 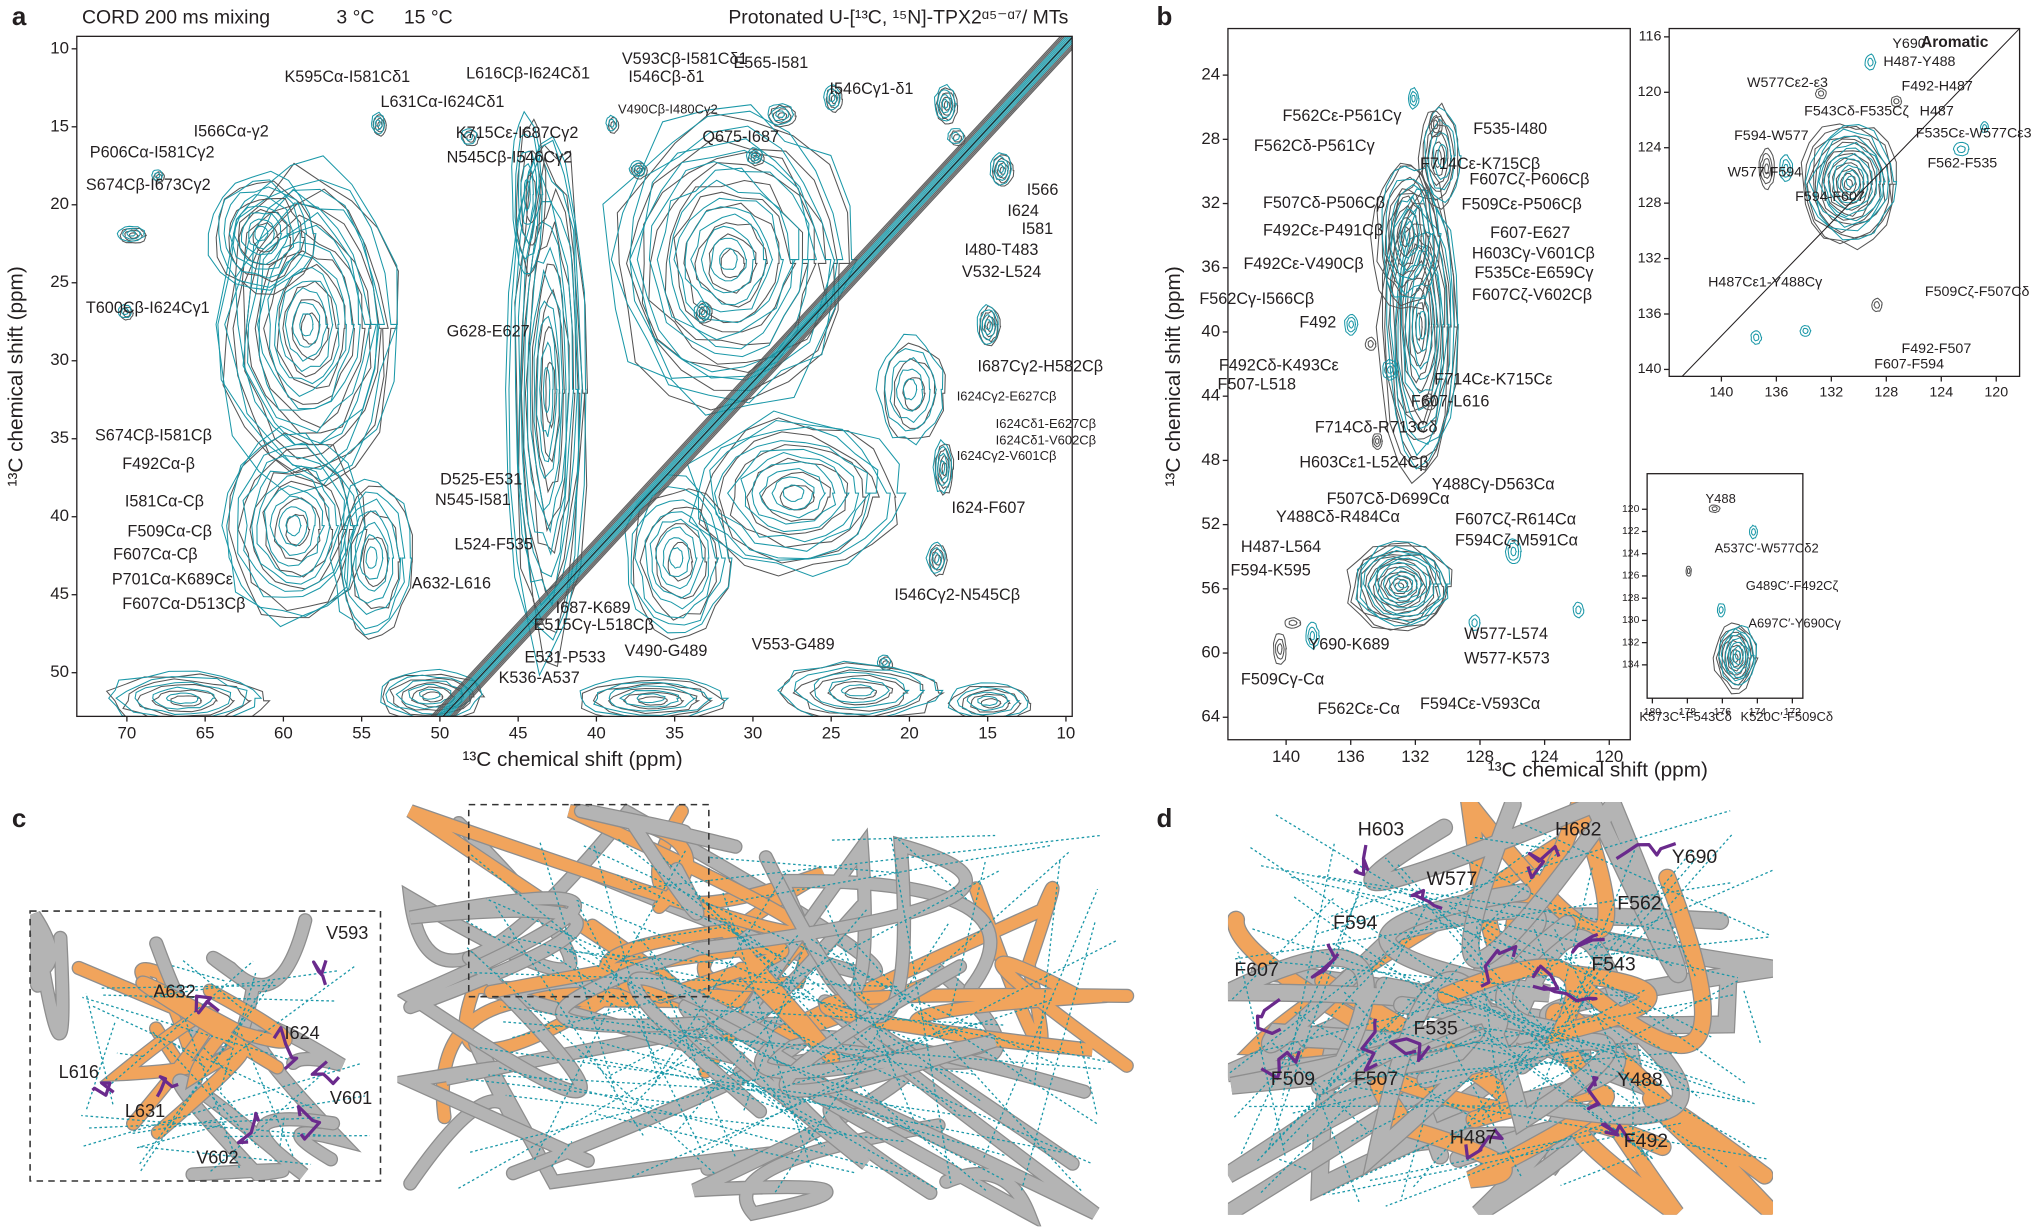 What do you see at coordinates (1776, 392) in the screenshot?
I see `x-tick-label: 136` at bounding box center [1776, 392].